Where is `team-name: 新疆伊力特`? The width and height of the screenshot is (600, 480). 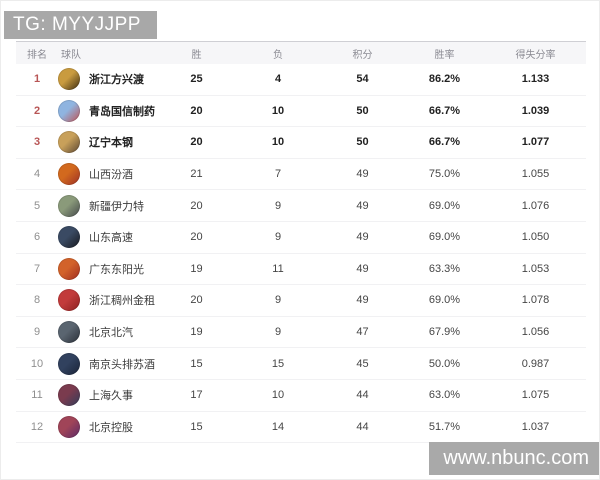
team-name: 新疆伊力特 is located at coordinates (116, 206).